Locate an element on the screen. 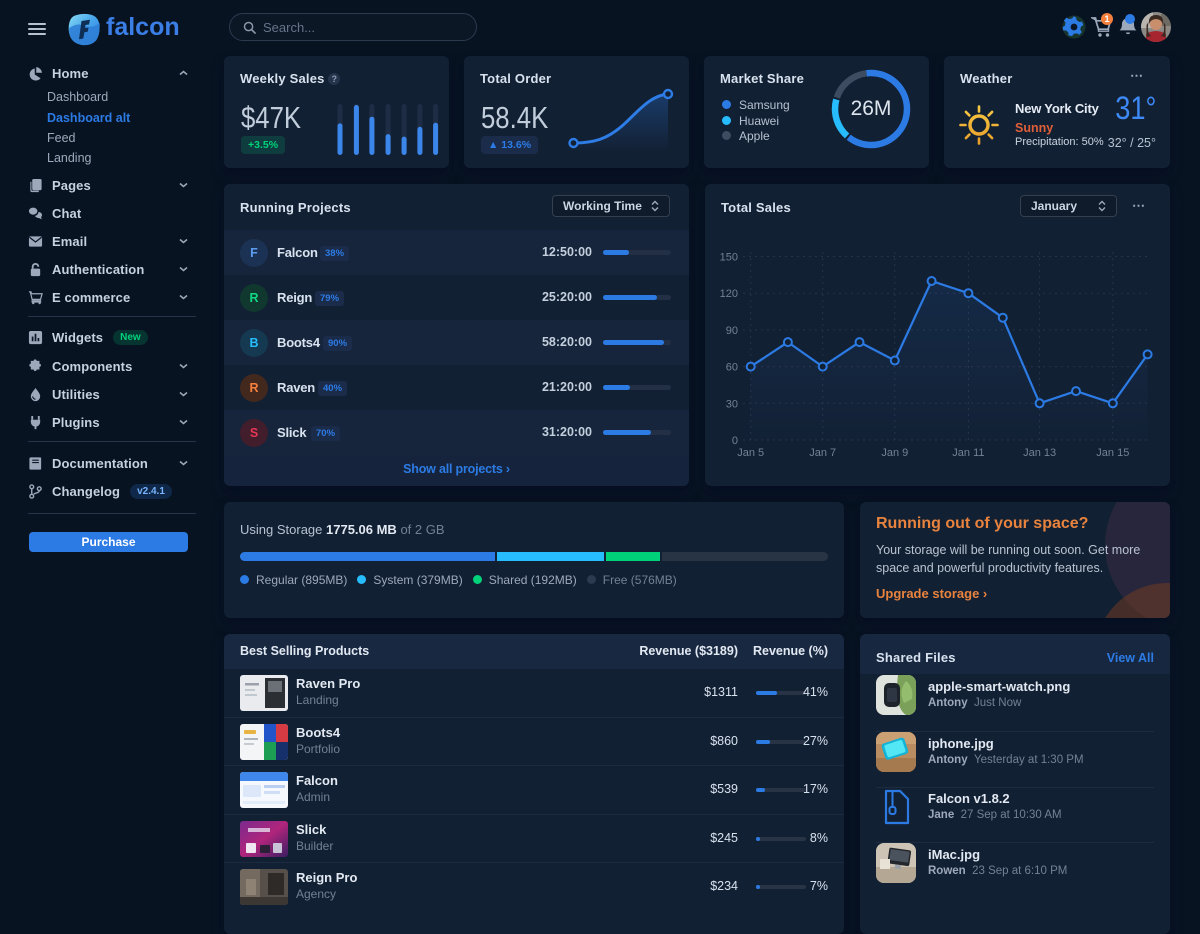 Image resolution: width=1200 pixels, height=934 pixels. svg-text: Jan 9 is located at coordinates (894, 453).